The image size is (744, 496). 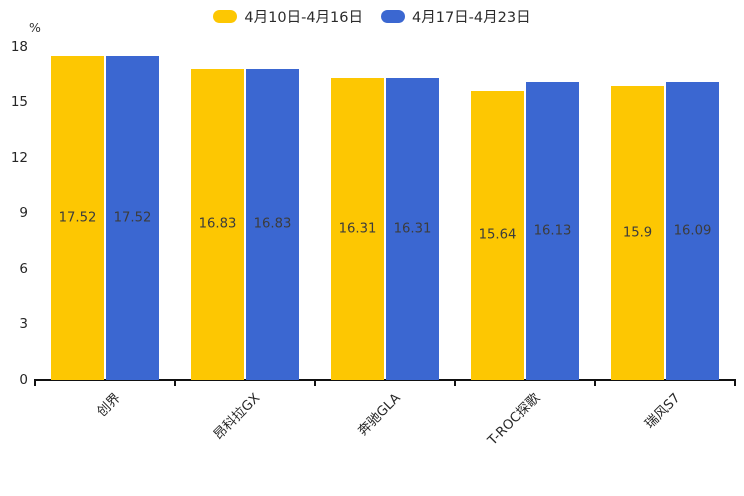 What do you see at coordinates (237, 417) in the screenshot?
I see `category-label: 昂科拉GX` at bounding box center [237, 417].